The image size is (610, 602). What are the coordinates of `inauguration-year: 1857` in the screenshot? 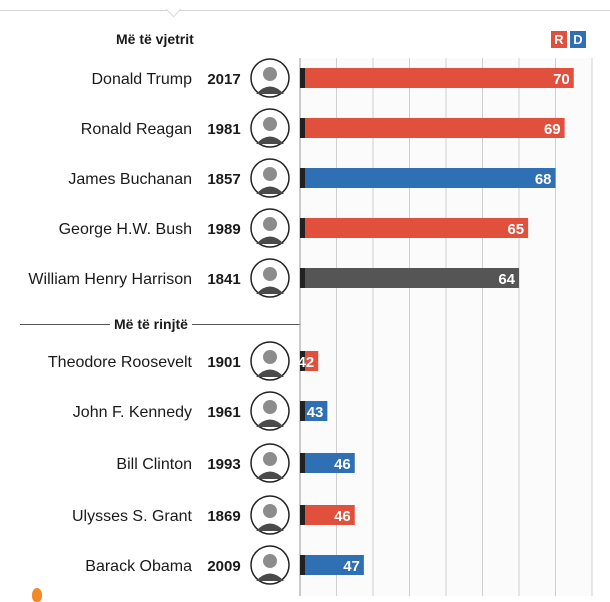 It's located at (223, 179).